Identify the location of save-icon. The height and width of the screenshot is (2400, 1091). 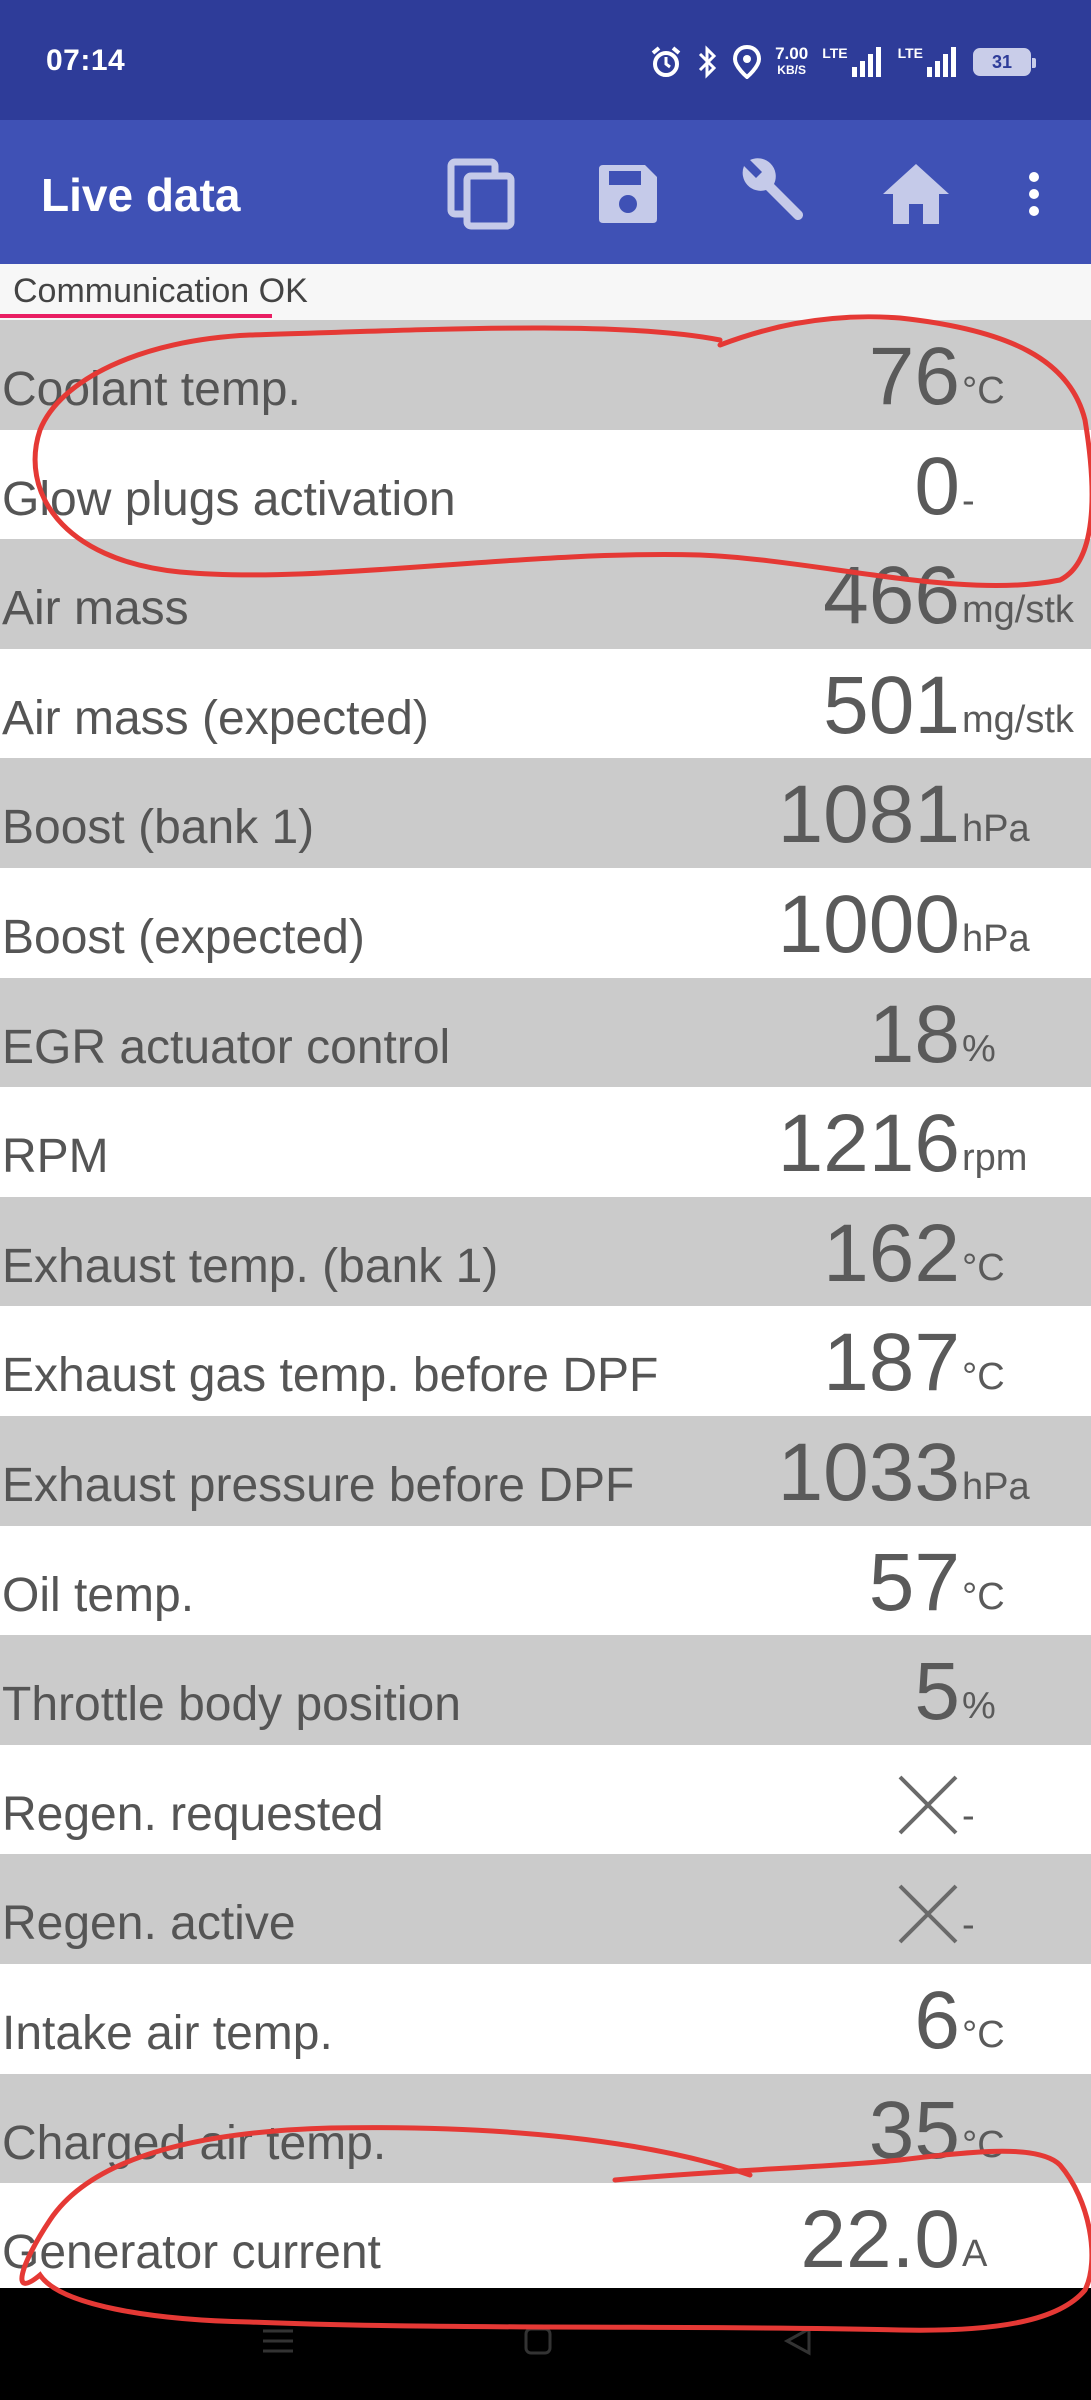
(628, 196).